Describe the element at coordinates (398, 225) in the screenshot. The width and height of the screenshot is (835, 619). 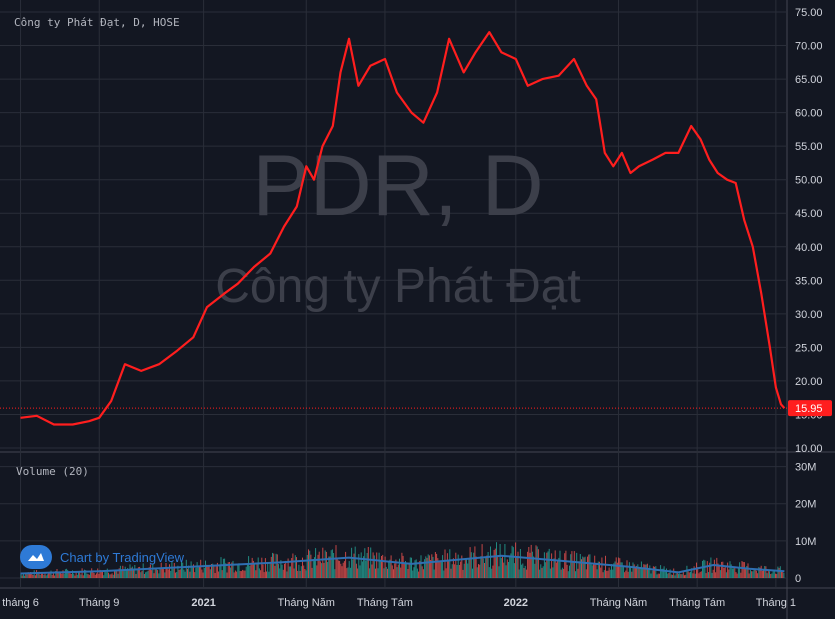
I see `watermark: PDR, D Công ty Phát Đạt` at that location.